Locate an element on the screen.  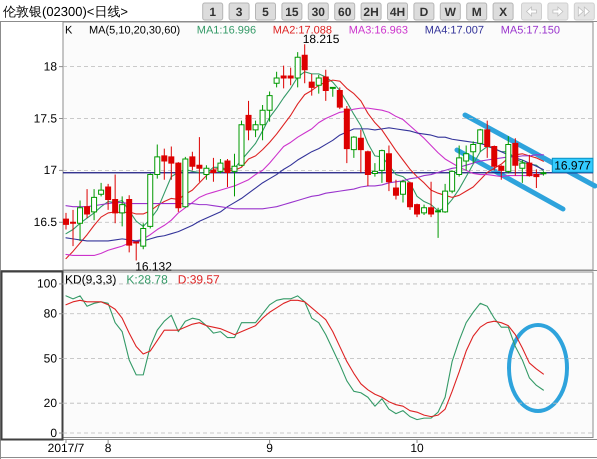
line-series is located at coordinates (304, 182).